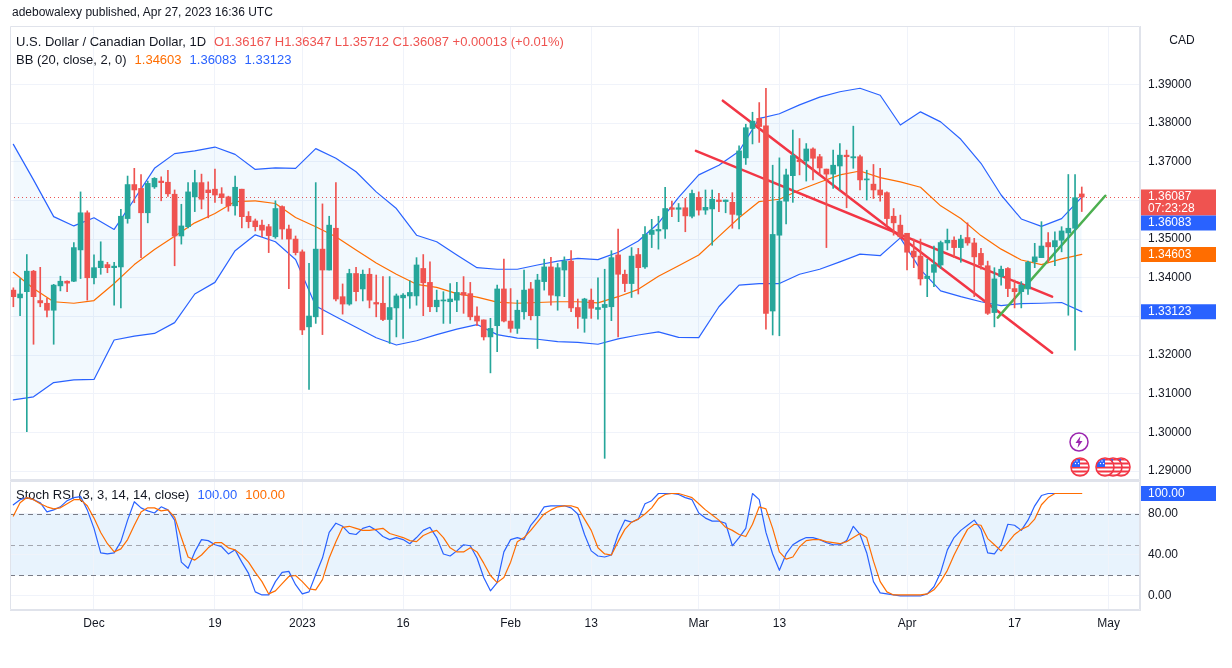  Describe the element at coordinates (1170, 222) in the screenshot. I see `text: 1.36083` at that location.